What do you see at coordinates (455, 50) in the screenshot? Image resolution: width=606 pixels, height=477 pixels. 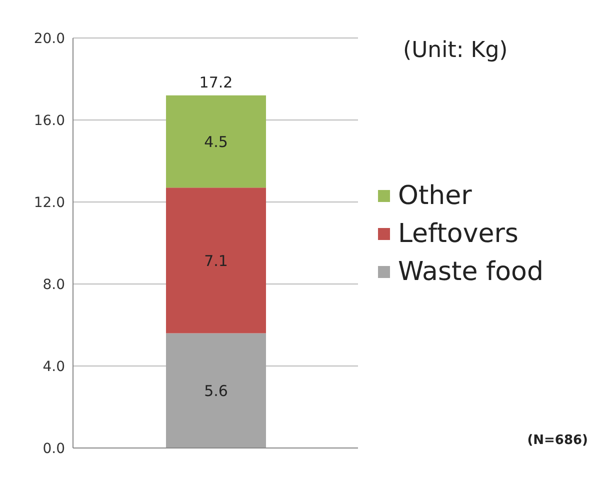 I see `text: (Unit: Kg)` at bounding box center [455, 50].